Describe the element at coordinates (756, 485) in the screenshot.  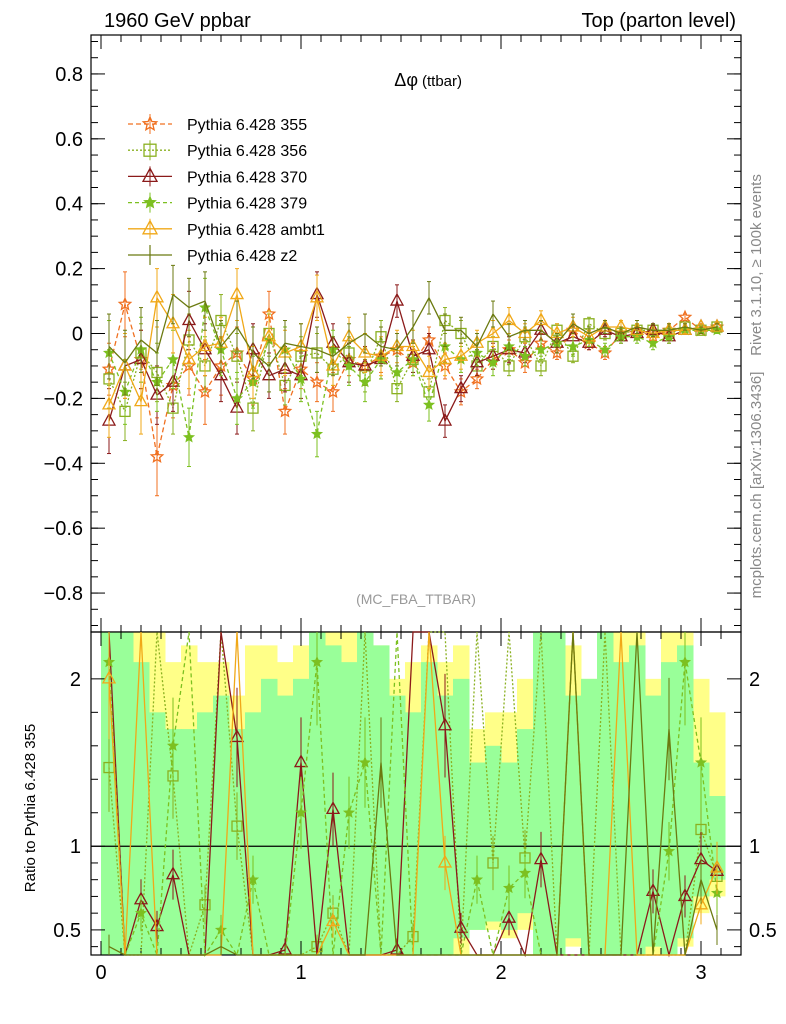
I see `mcplots-label: mcplots.cern.ch [arXiv:1306.3436]` at that location.